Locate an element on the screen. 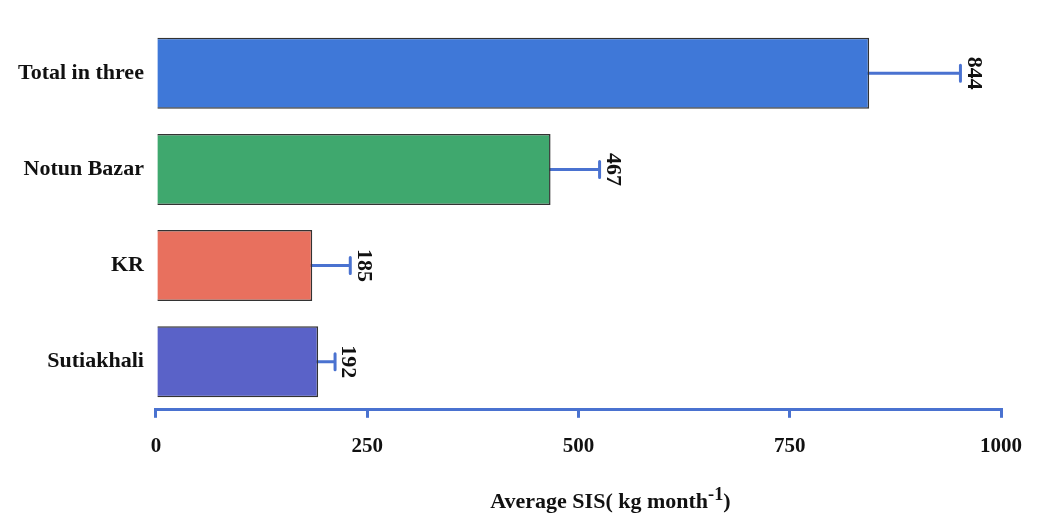  y-tick-label: Sutiakhali is located at coordinates (95, 360).